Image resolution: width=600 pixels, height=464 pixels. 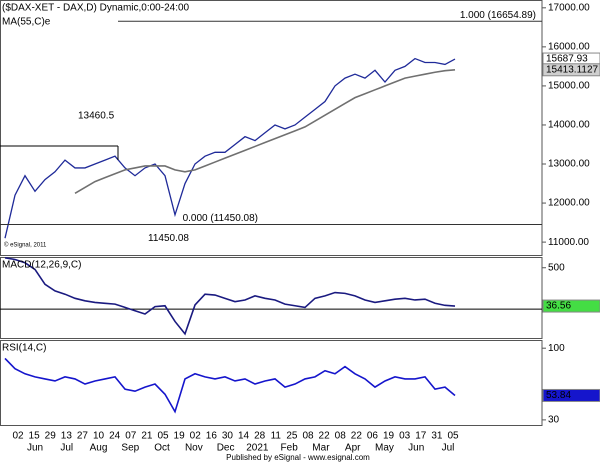 What do you see at coordinates (26, 22) in the screenshot?
I see `legend-entry: MA(55,C)e` at bounding box center [26, 22].